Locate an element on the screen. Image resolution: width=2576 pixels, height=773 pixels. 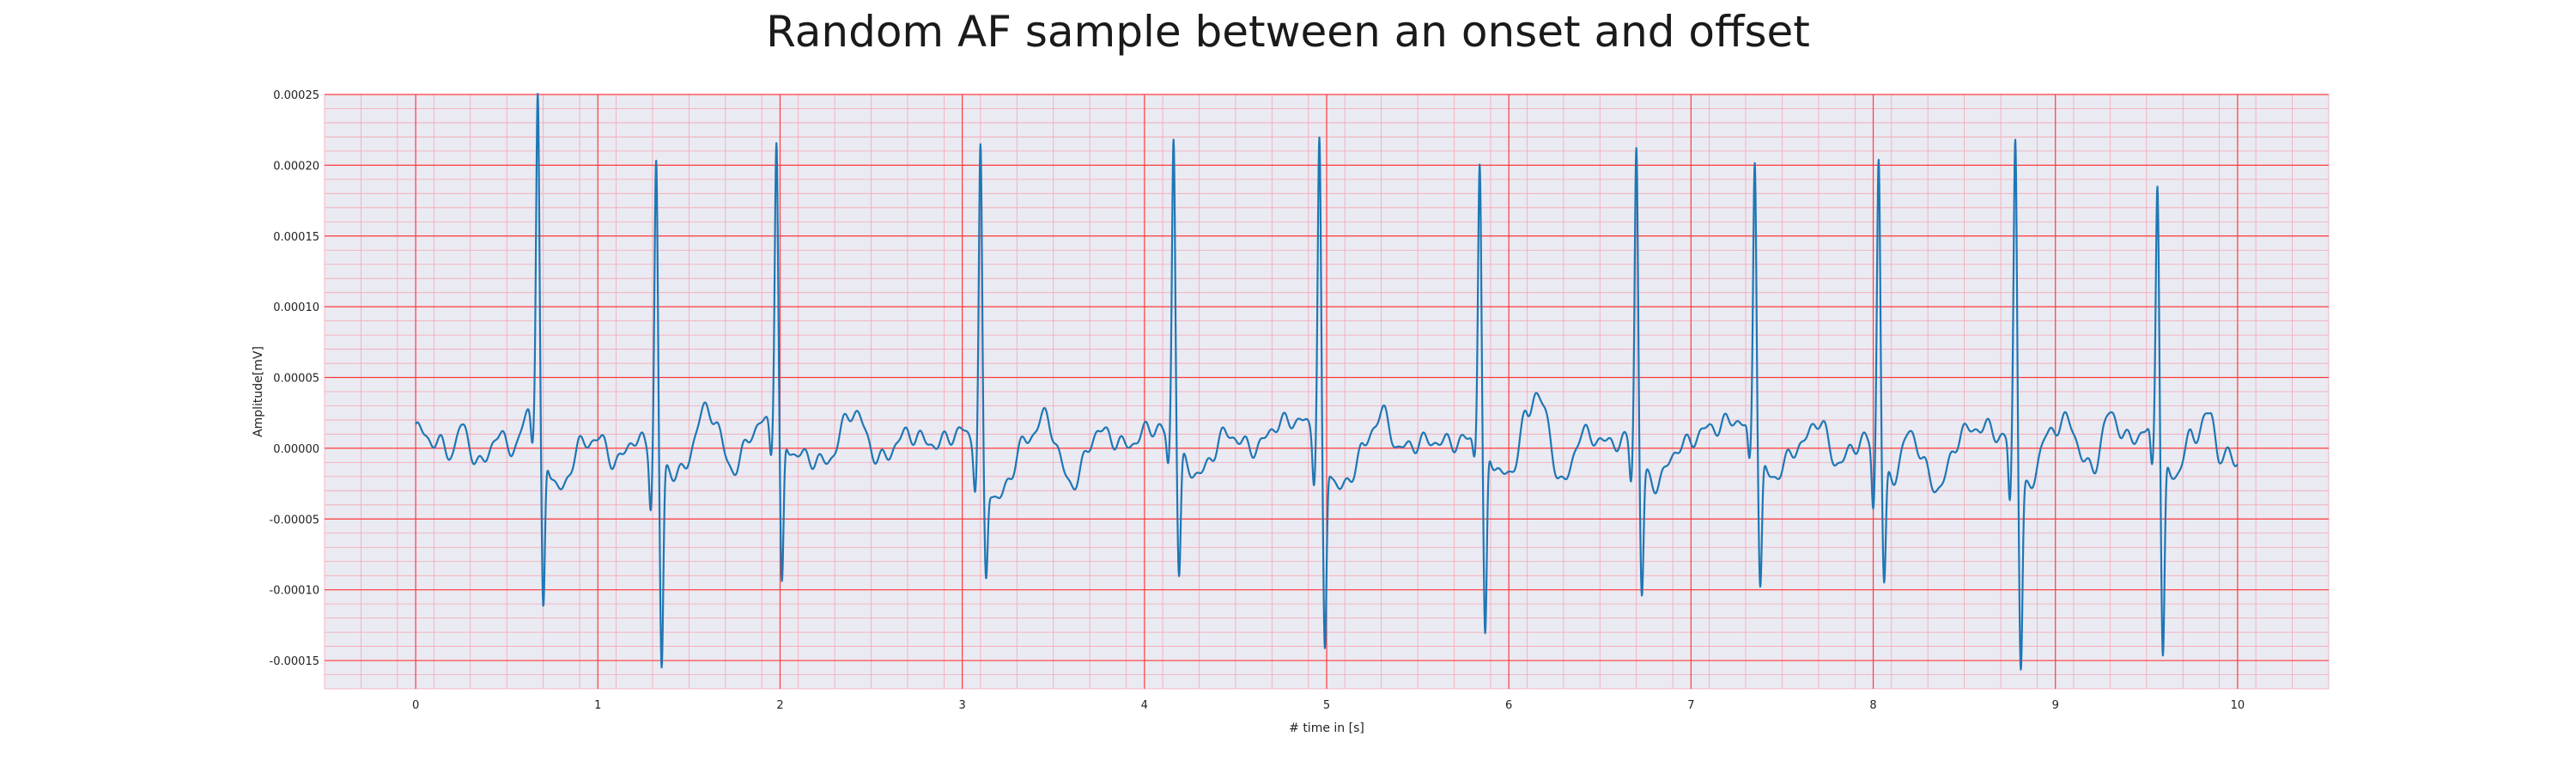
y-tick-label: 0.00010 is located at coordinates (296, 307).